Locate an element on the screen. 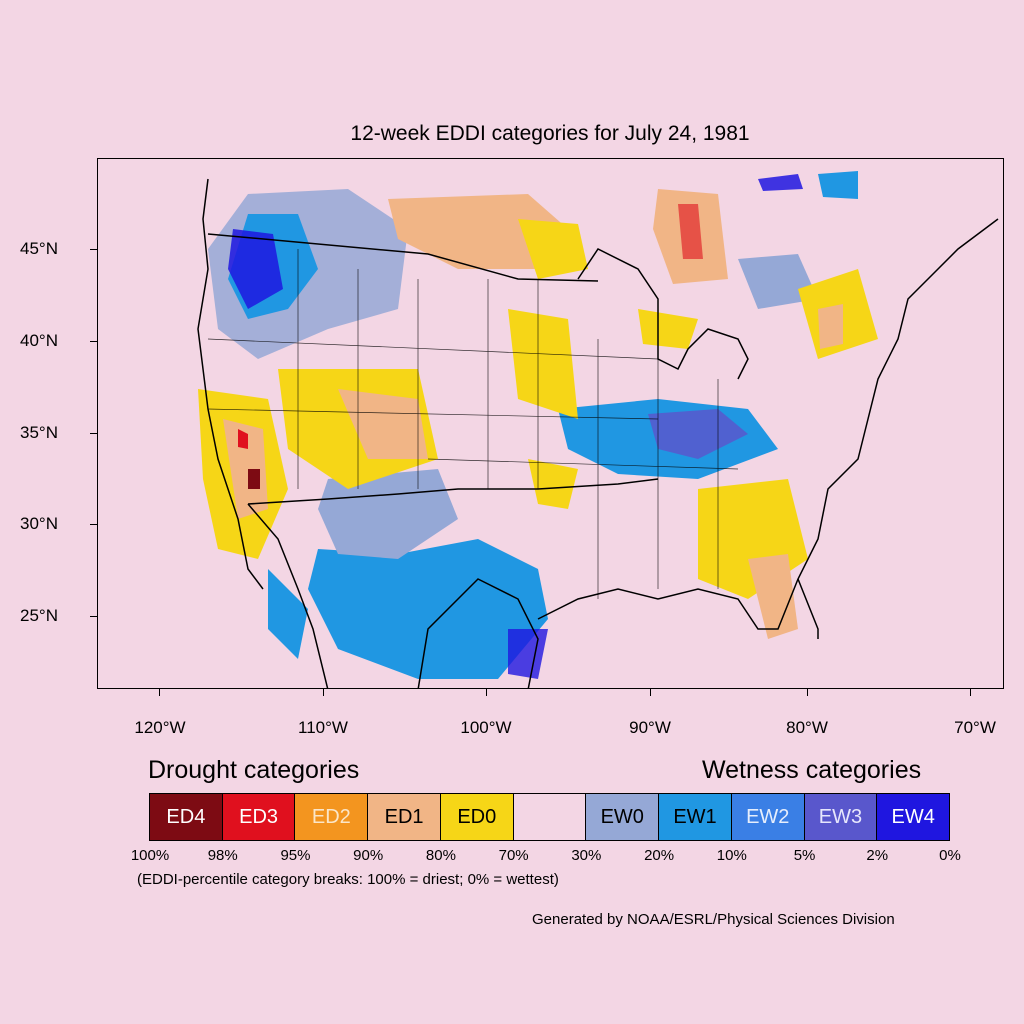 The height and width of the screenshot is (1024, 1024). y-label-40: 40°N is located at coordinates (39, 340).